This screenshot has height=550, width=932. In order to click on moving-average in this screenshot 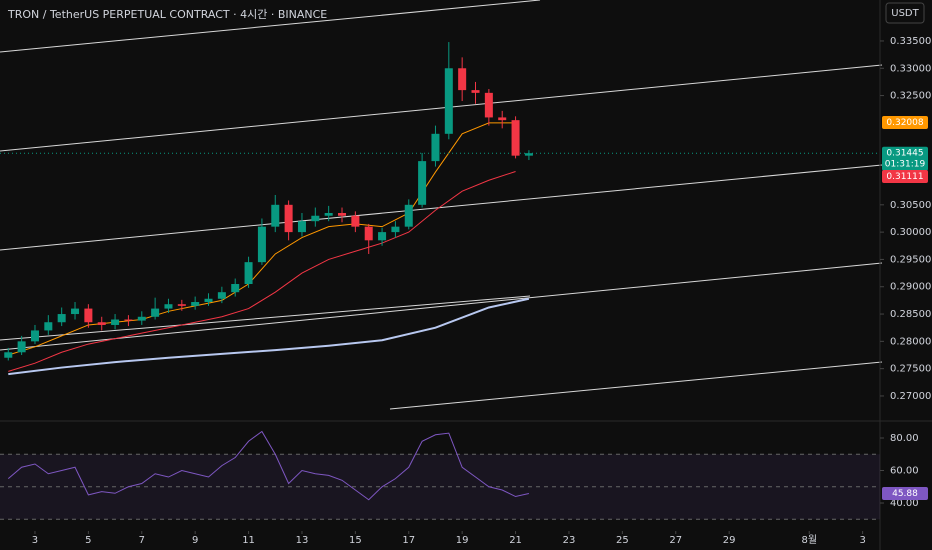, I will do `click(269, 336)`.